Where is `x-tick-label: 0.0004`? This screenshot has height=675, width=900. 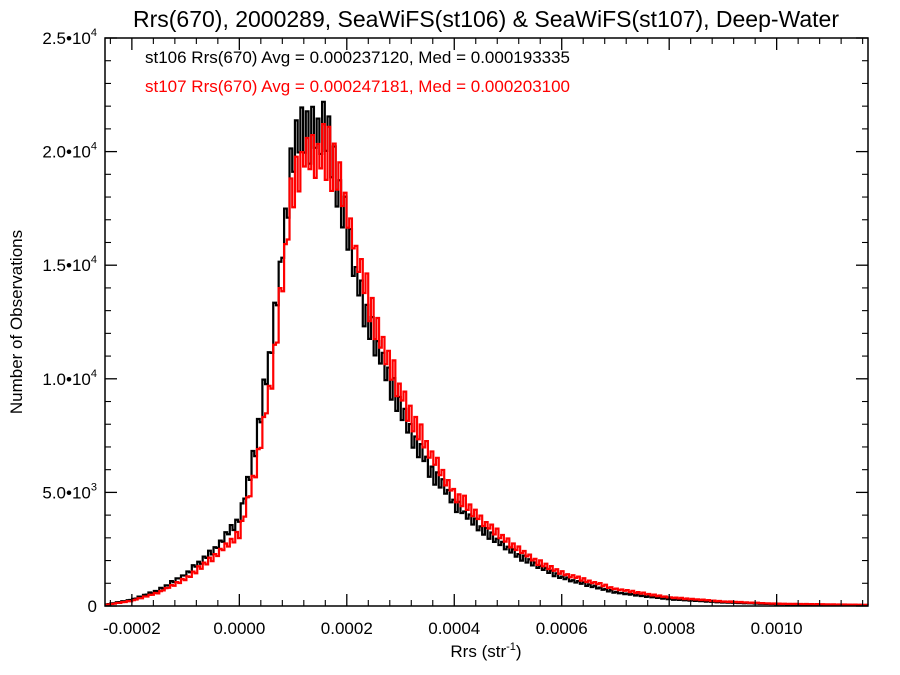 x-tick-label: 0.0004 is located at coordinates (454, 628).